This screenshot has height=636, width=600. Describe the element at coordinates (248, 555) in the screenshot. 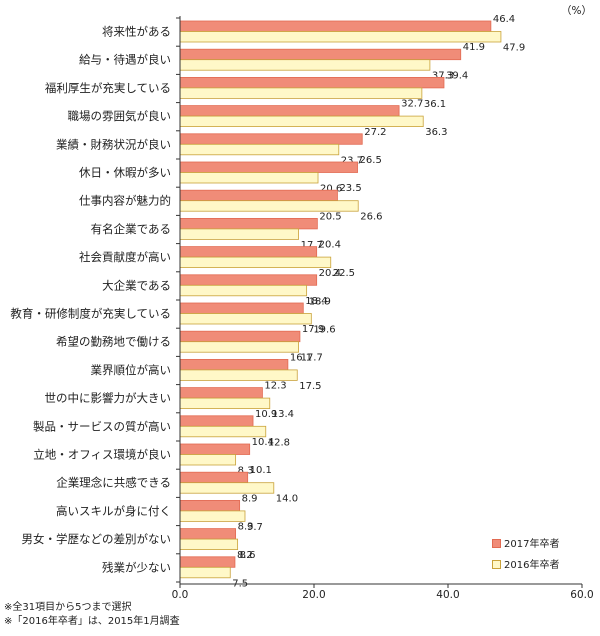

I see `value-label-2016: 8.6` at that location.